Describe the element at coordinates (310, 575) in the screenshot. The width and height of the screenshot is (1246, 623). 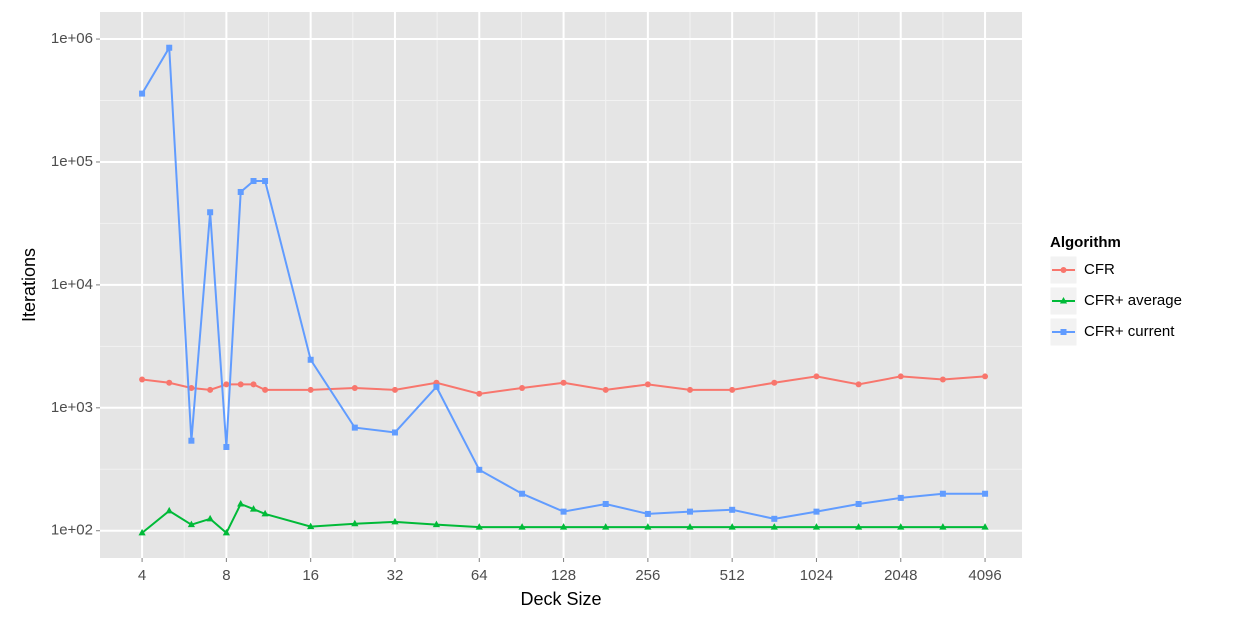
I see `x-tick-label: 16` at that location.